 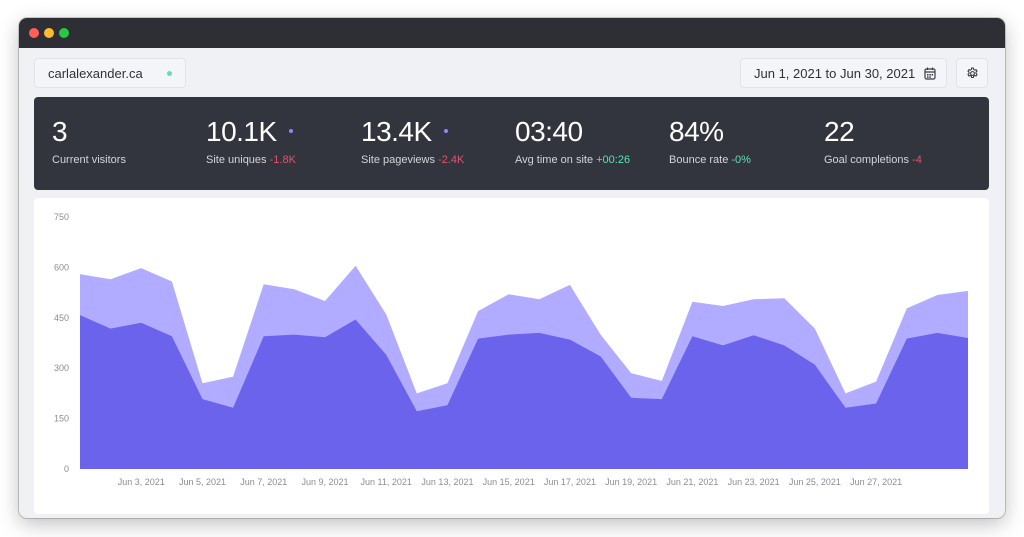 What do you see at coordinates (835, 73) in the screenshot?
I see `date-range-label: Jun 1, 2021 to Jun 30, 2021` at bounding box center [835, 73].